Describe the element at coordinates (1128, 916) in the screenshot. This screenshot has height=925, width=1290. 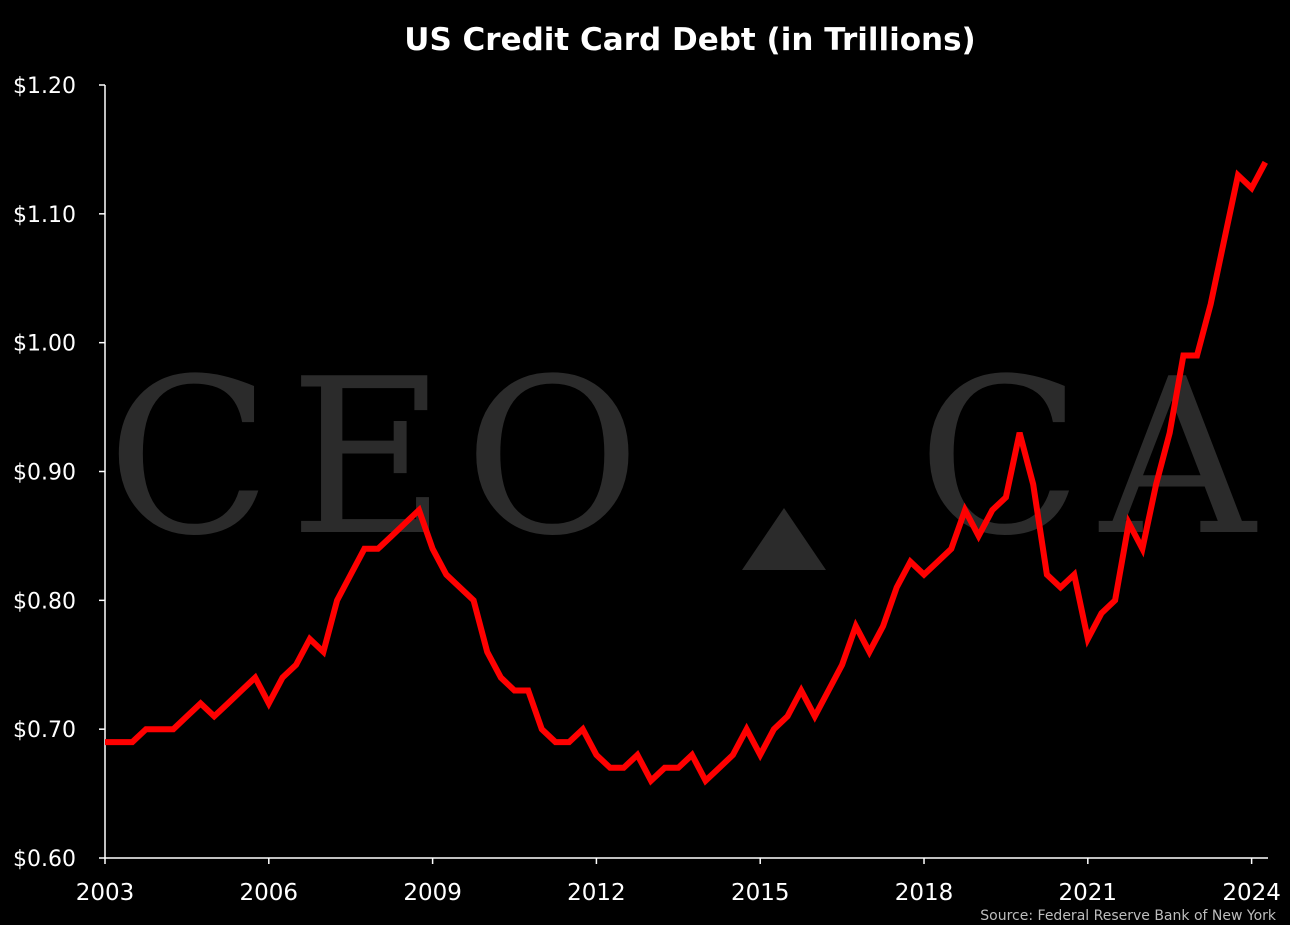
I see `source-note: Source: Federal Reserve Bank of New York` at that location.